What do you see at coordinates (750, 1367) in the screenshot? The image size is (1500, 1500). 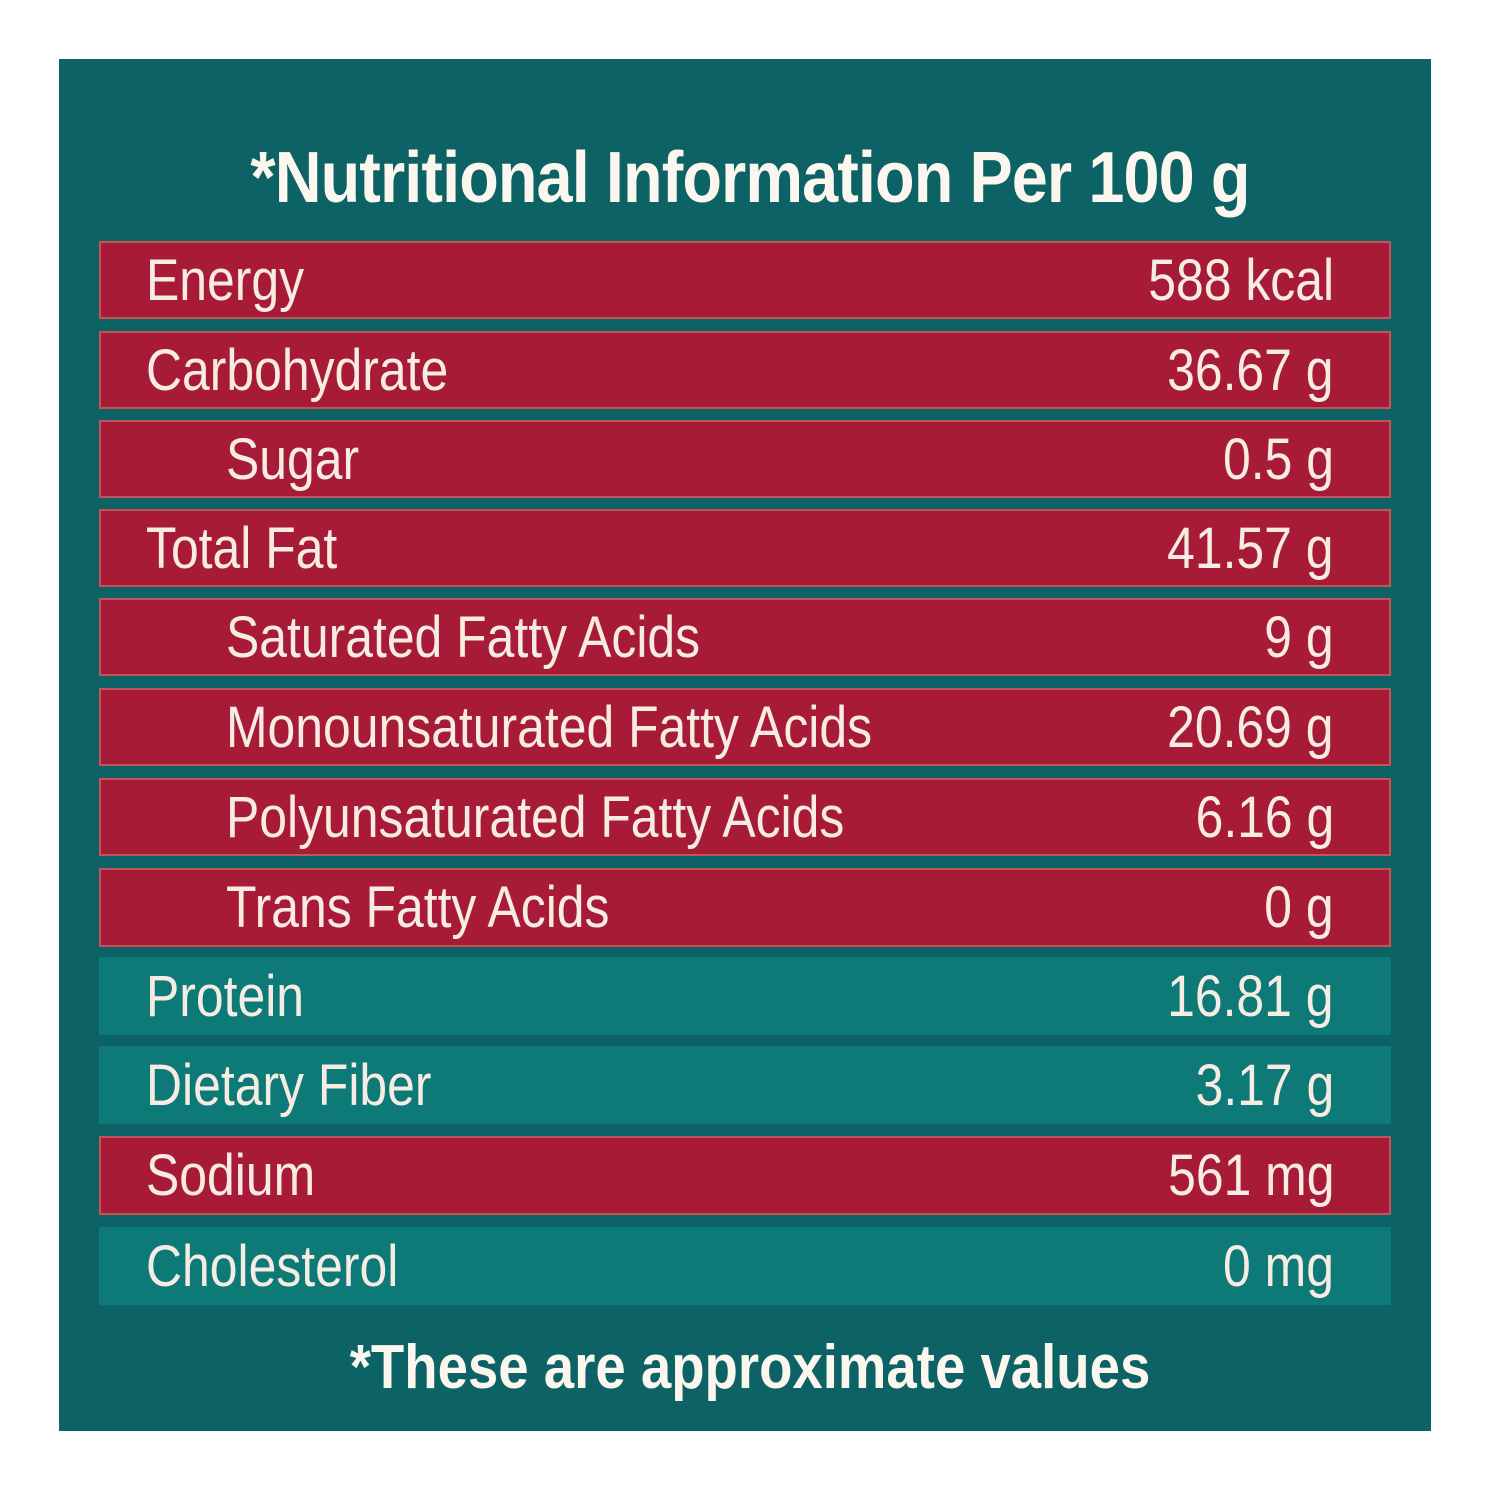 I see `footnote-approximate-values: *These are approximate values` at bounding box center [750, 1367].